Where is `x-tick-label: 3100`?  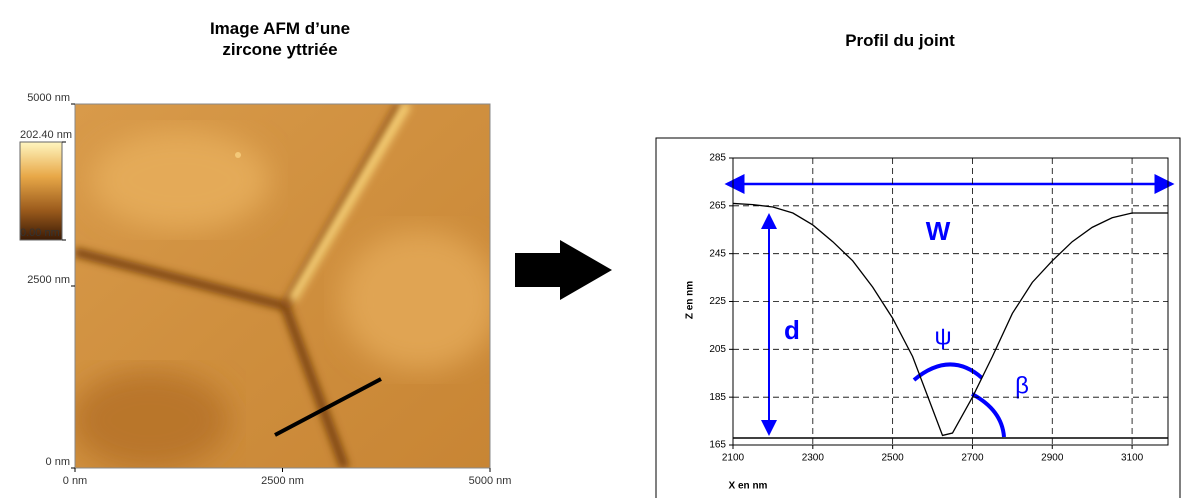
x-tick-label: 3100 is located at coordinates (1132, 458).